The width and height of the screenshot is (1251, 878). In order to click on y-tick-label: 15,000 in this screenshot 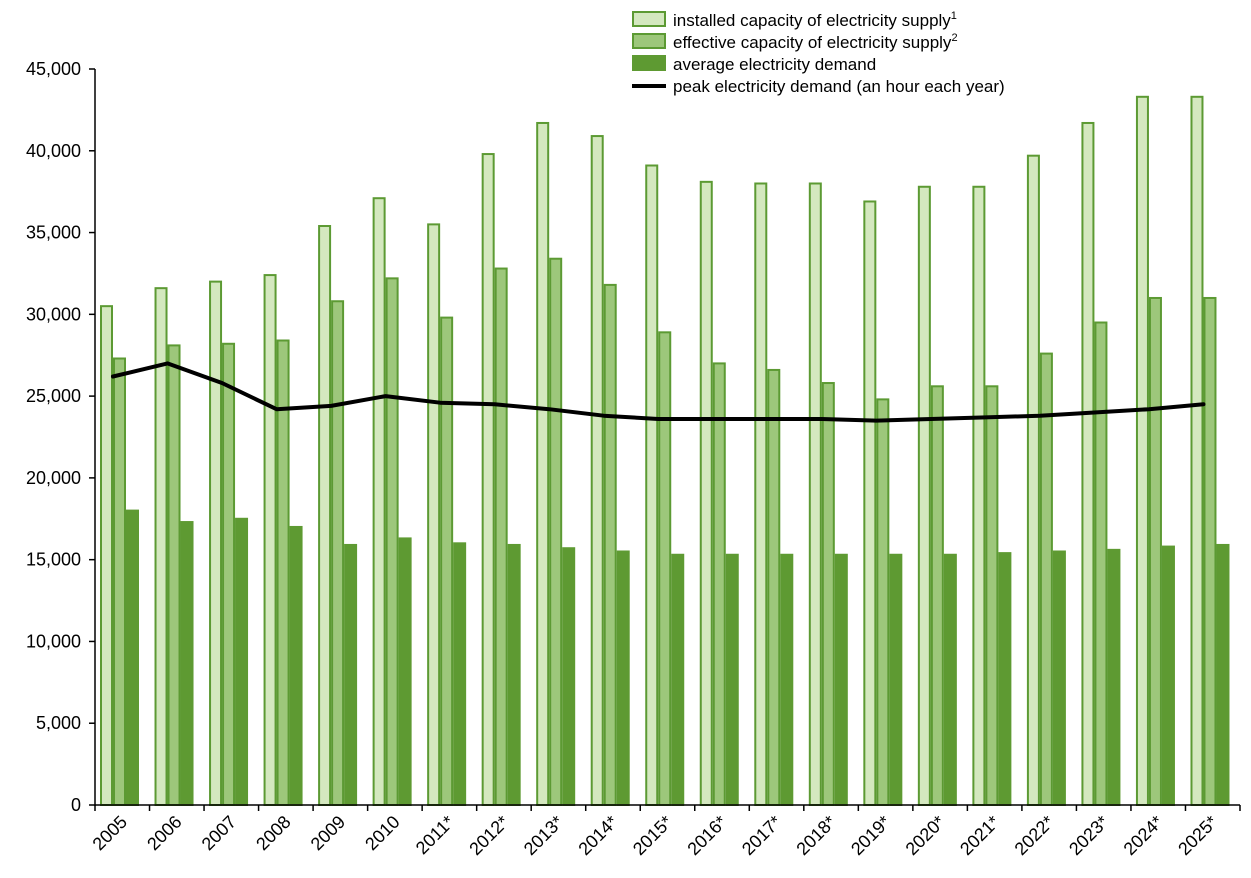, I will do `click(53, 560)`.